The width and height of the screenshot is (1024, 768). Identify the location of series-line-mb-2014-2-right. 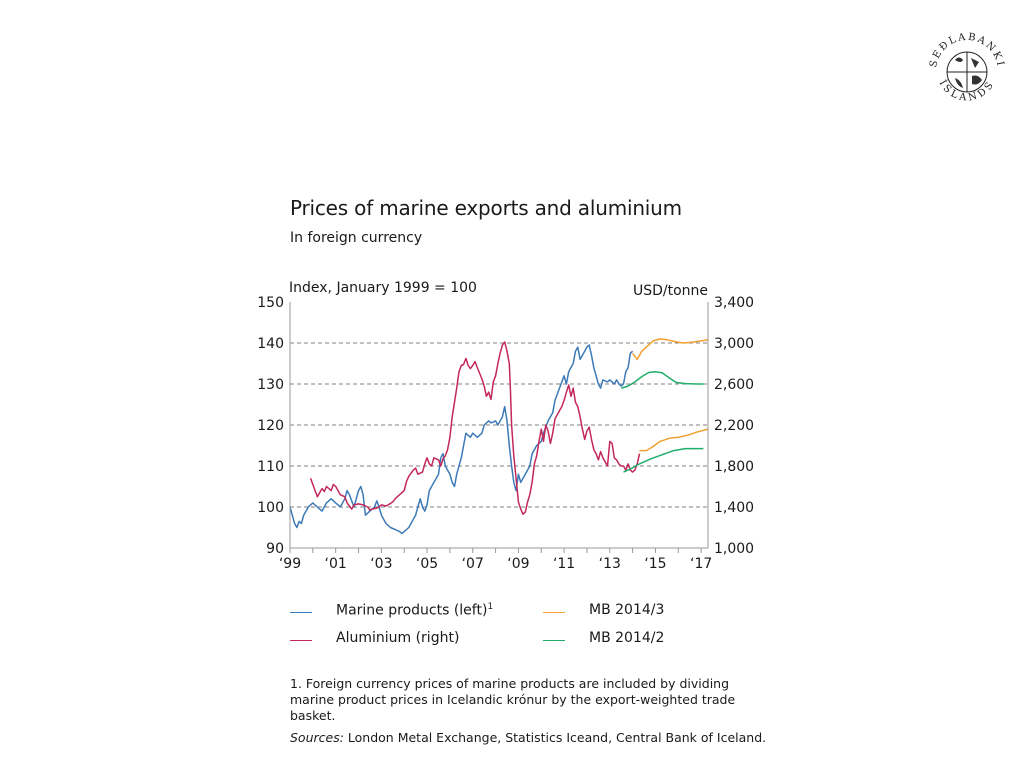
(663, 460).